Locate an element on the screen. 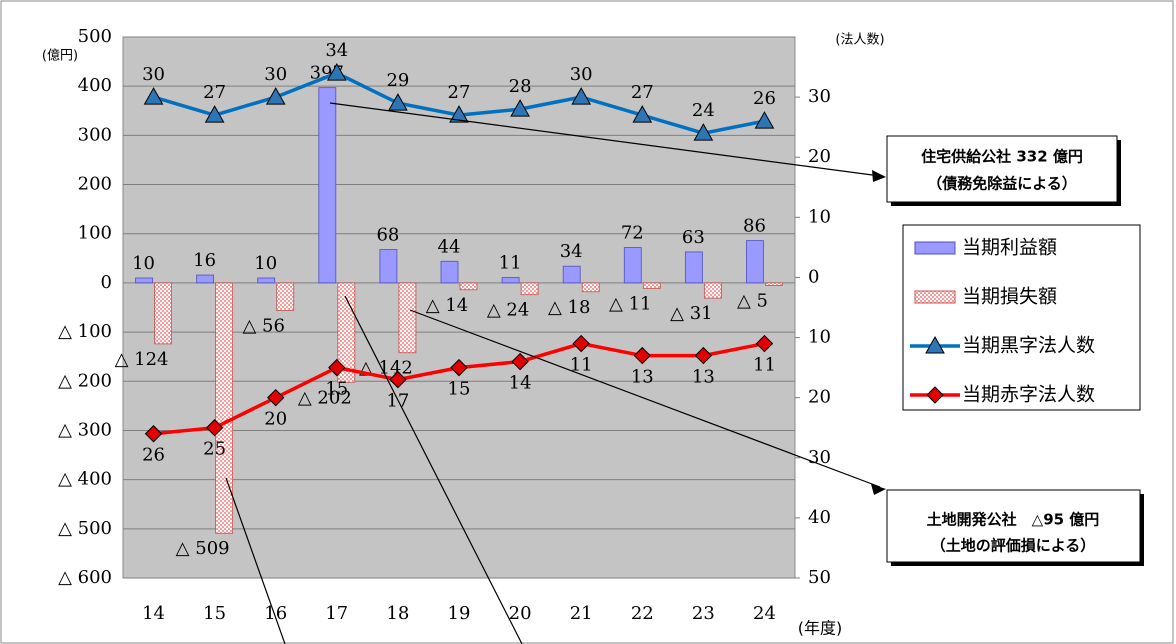 The image size is (1176, 644). x-tick-label: 17 is located at coordinates (336, 613).